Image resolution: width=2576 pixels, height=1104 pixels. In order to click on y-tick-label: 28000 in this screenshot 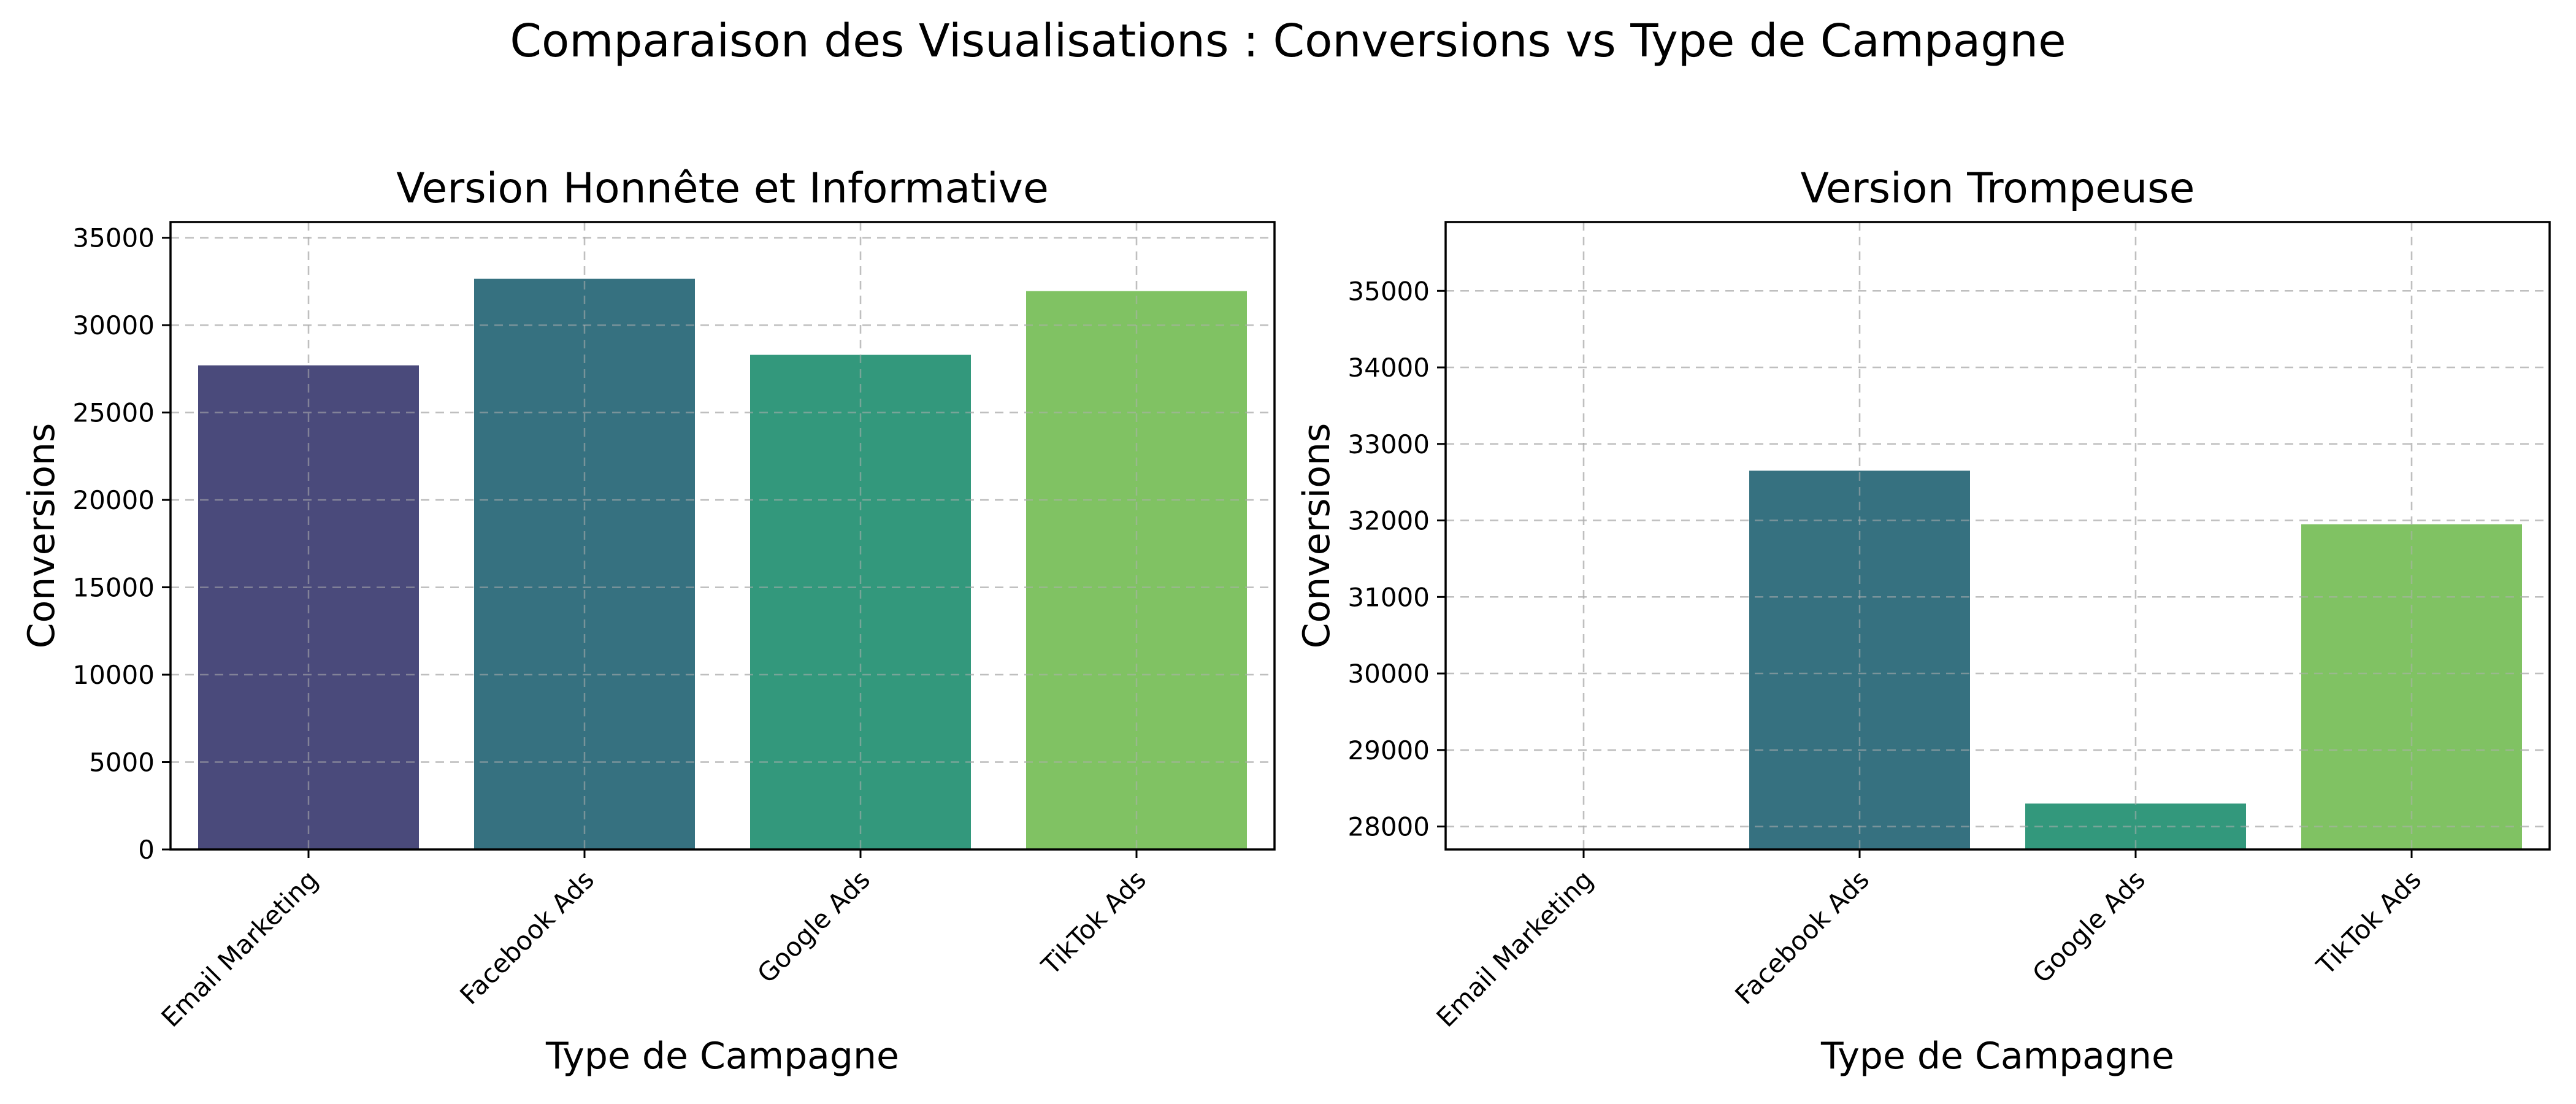, I will do `click(1388, 827)`.